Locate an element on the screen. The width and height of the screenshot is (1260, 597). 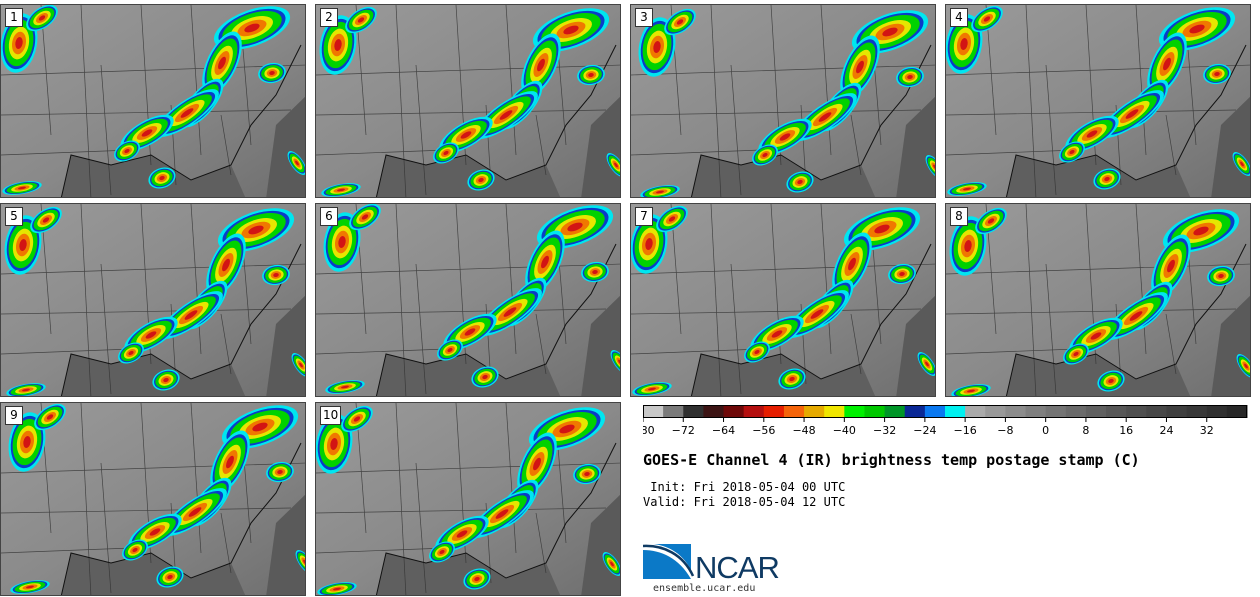
colorbar-tick-label: −56 is located at coordinates (763, 430).